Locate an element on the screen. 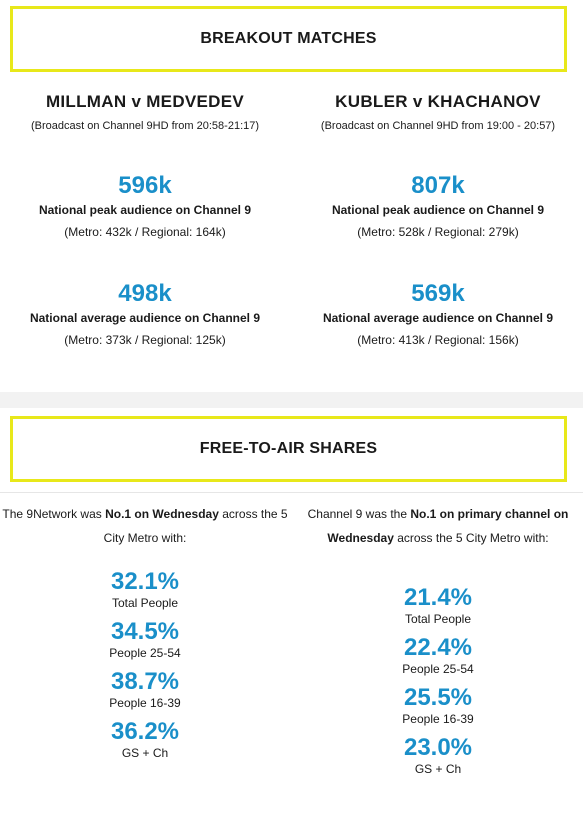 The height and width of the screenshot is (824, 583). share-value: 34.5% is located at coordinates (145, 631).